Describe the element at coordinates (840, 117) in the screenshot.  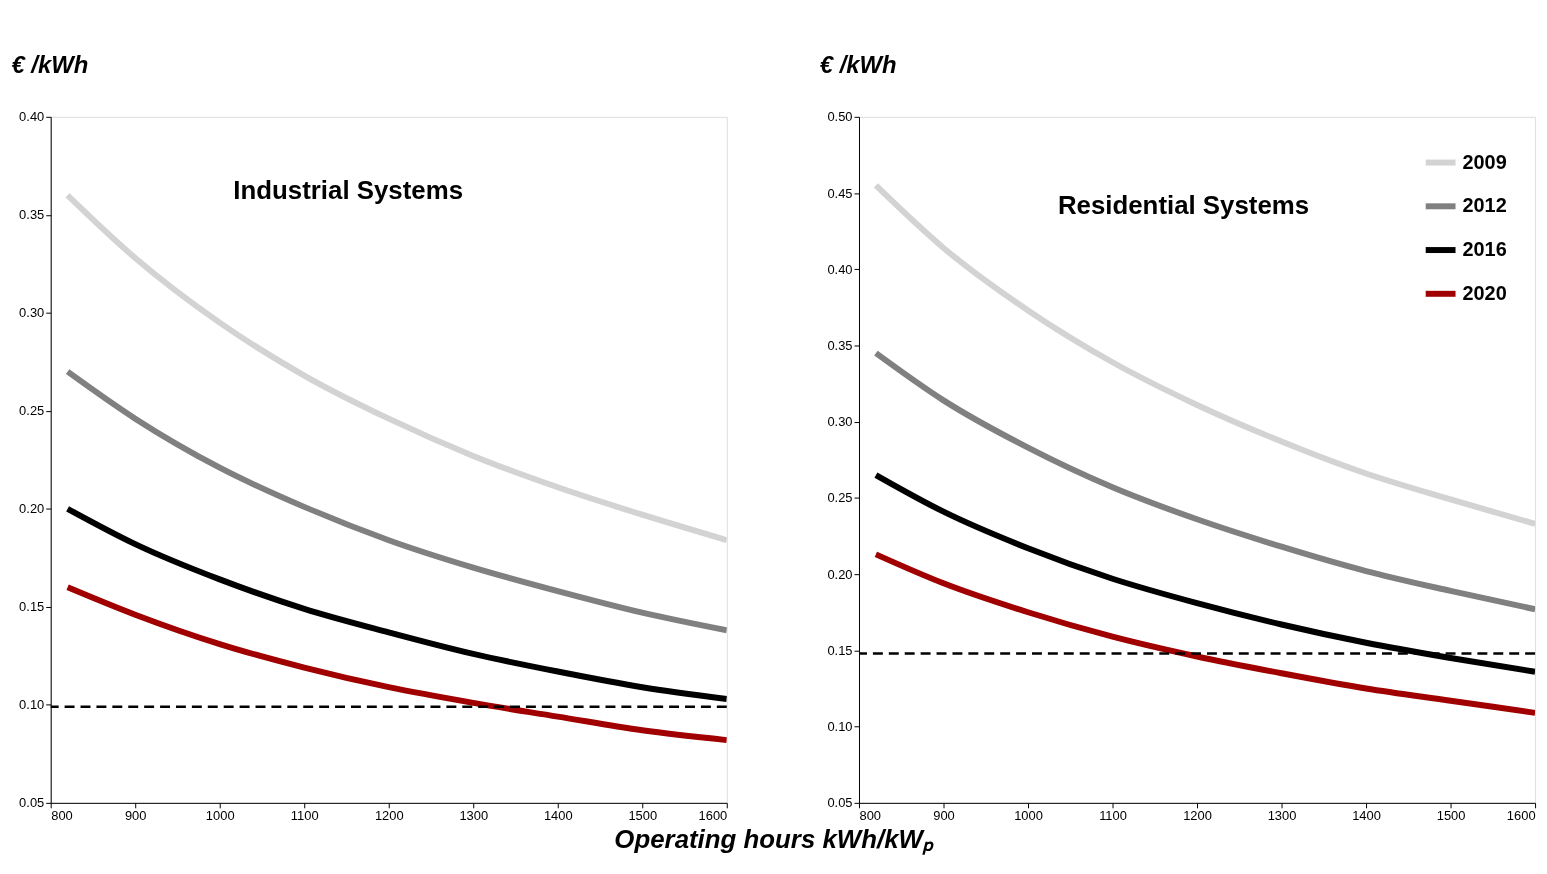
I see `y-tick-label: 0.50` at that location.